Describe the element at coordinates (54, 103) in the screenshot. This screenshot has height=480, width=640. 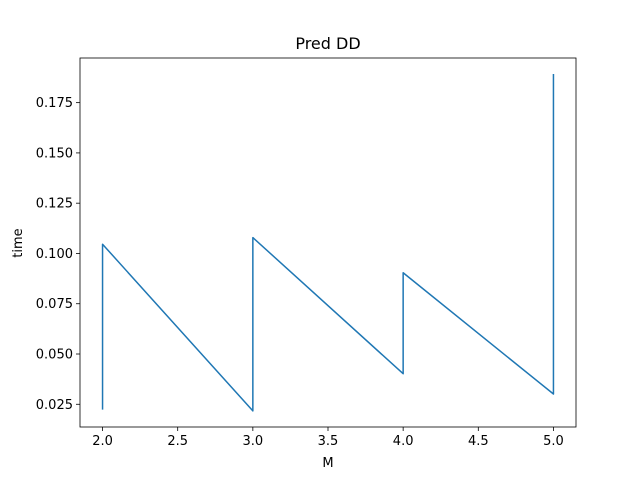
I see `y-tick-label: 0.175` at that location.